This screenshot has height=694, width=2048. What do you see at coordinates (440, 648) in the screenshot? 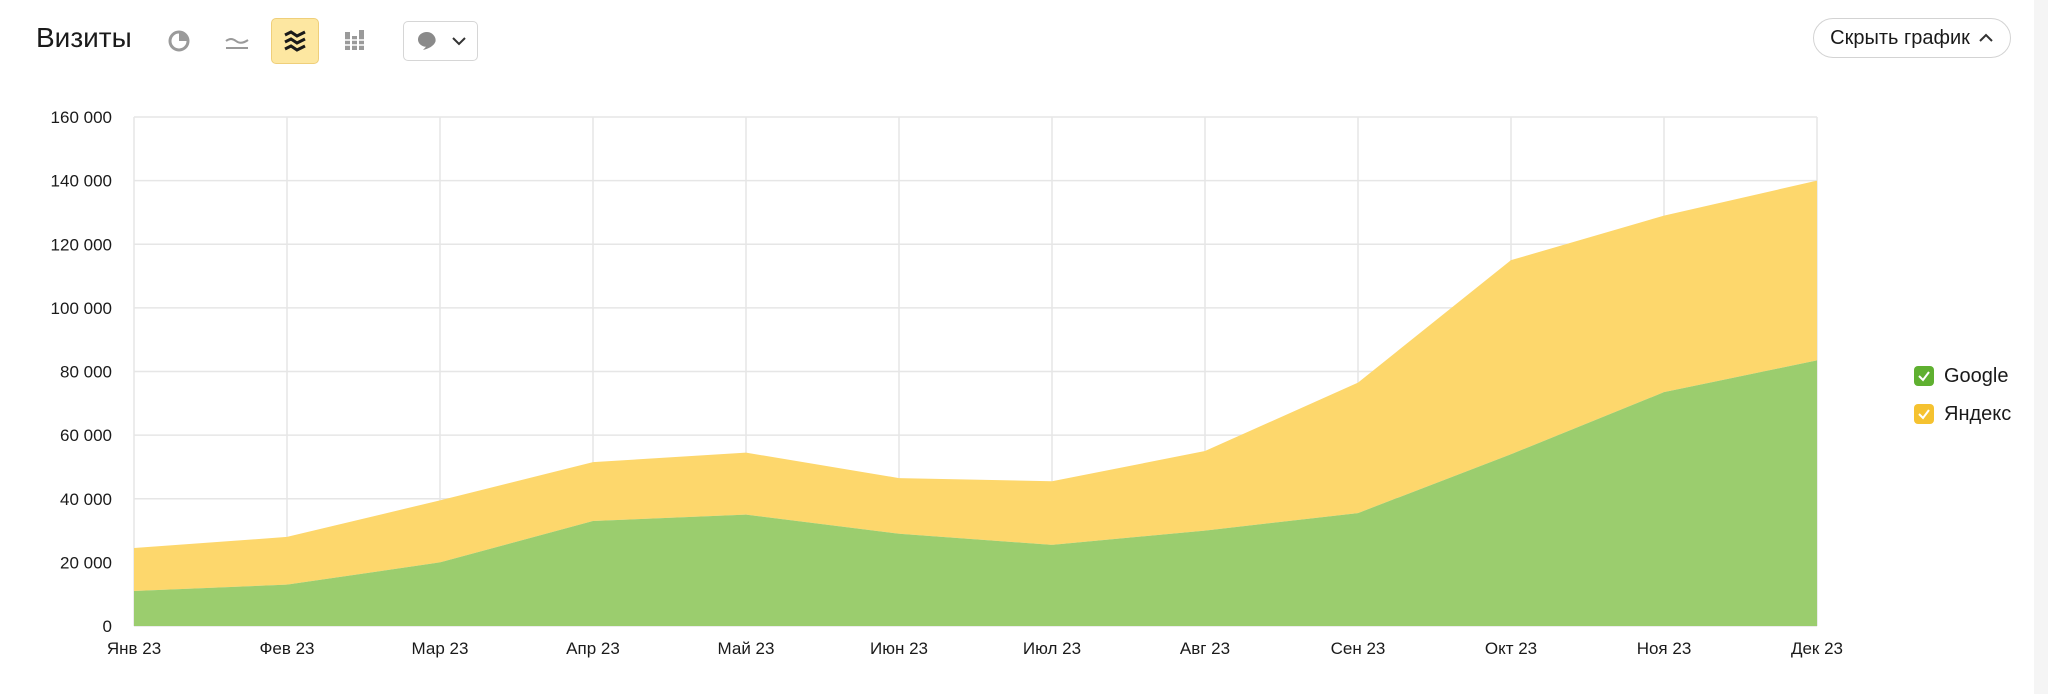
I see `x-tick-label: Мар 23` at bounding box center [440, 648].